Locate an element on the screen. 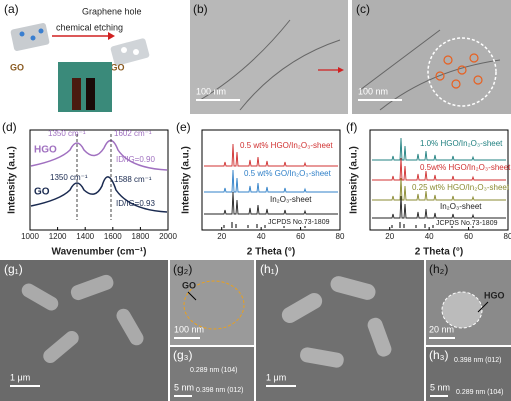 This screenshot has height=401, width=511. tag: GO is located at coordinates (189, 285).